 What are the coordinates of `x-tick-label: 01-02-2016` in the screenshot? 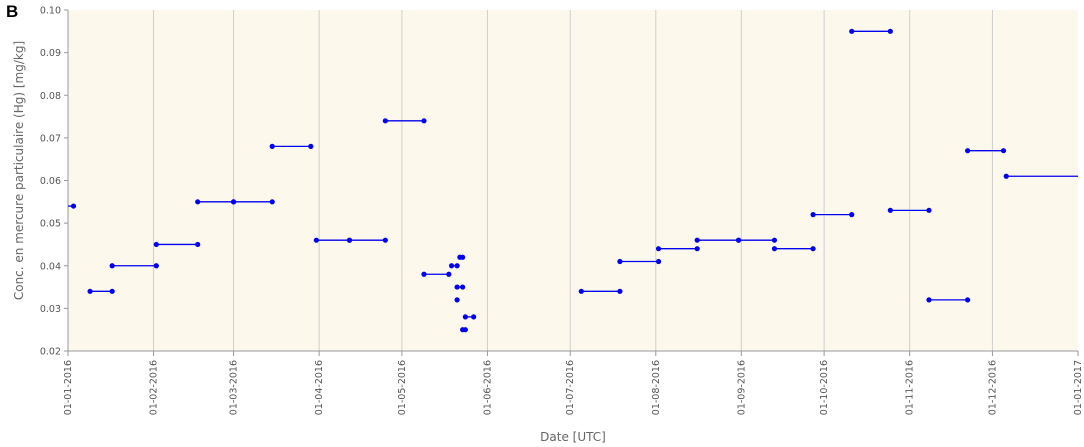 It's located at (154, 387).